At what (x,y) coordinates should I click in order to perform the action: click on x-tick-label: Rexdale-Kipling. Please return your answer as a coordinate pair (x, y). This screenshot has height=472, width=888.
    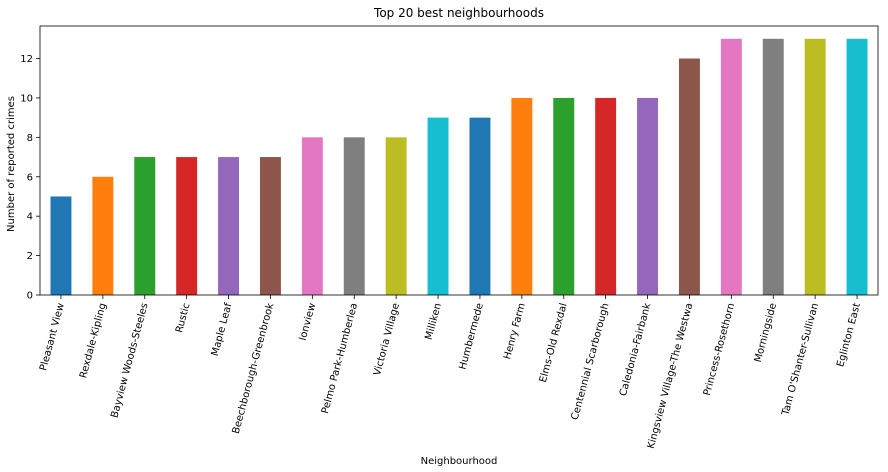
    Looking at the image, I should click on (93, 341).